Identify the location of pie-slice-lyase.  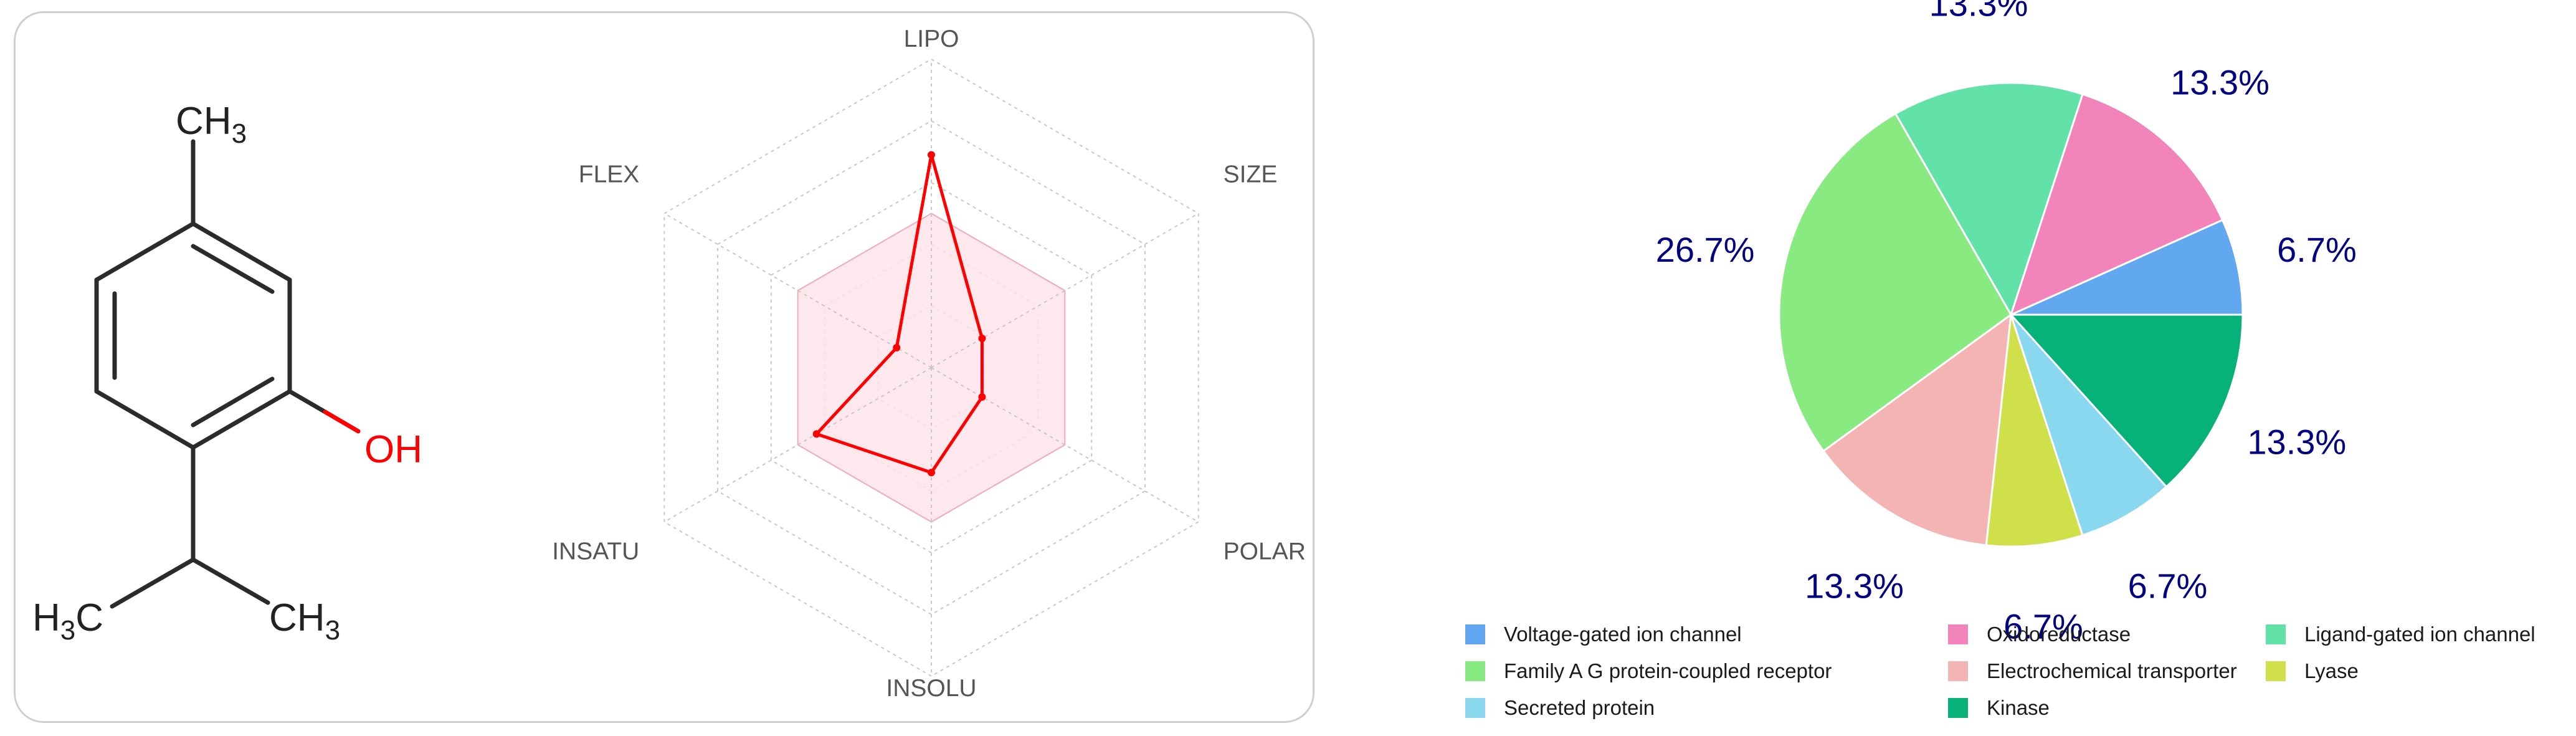
(2034, 431).